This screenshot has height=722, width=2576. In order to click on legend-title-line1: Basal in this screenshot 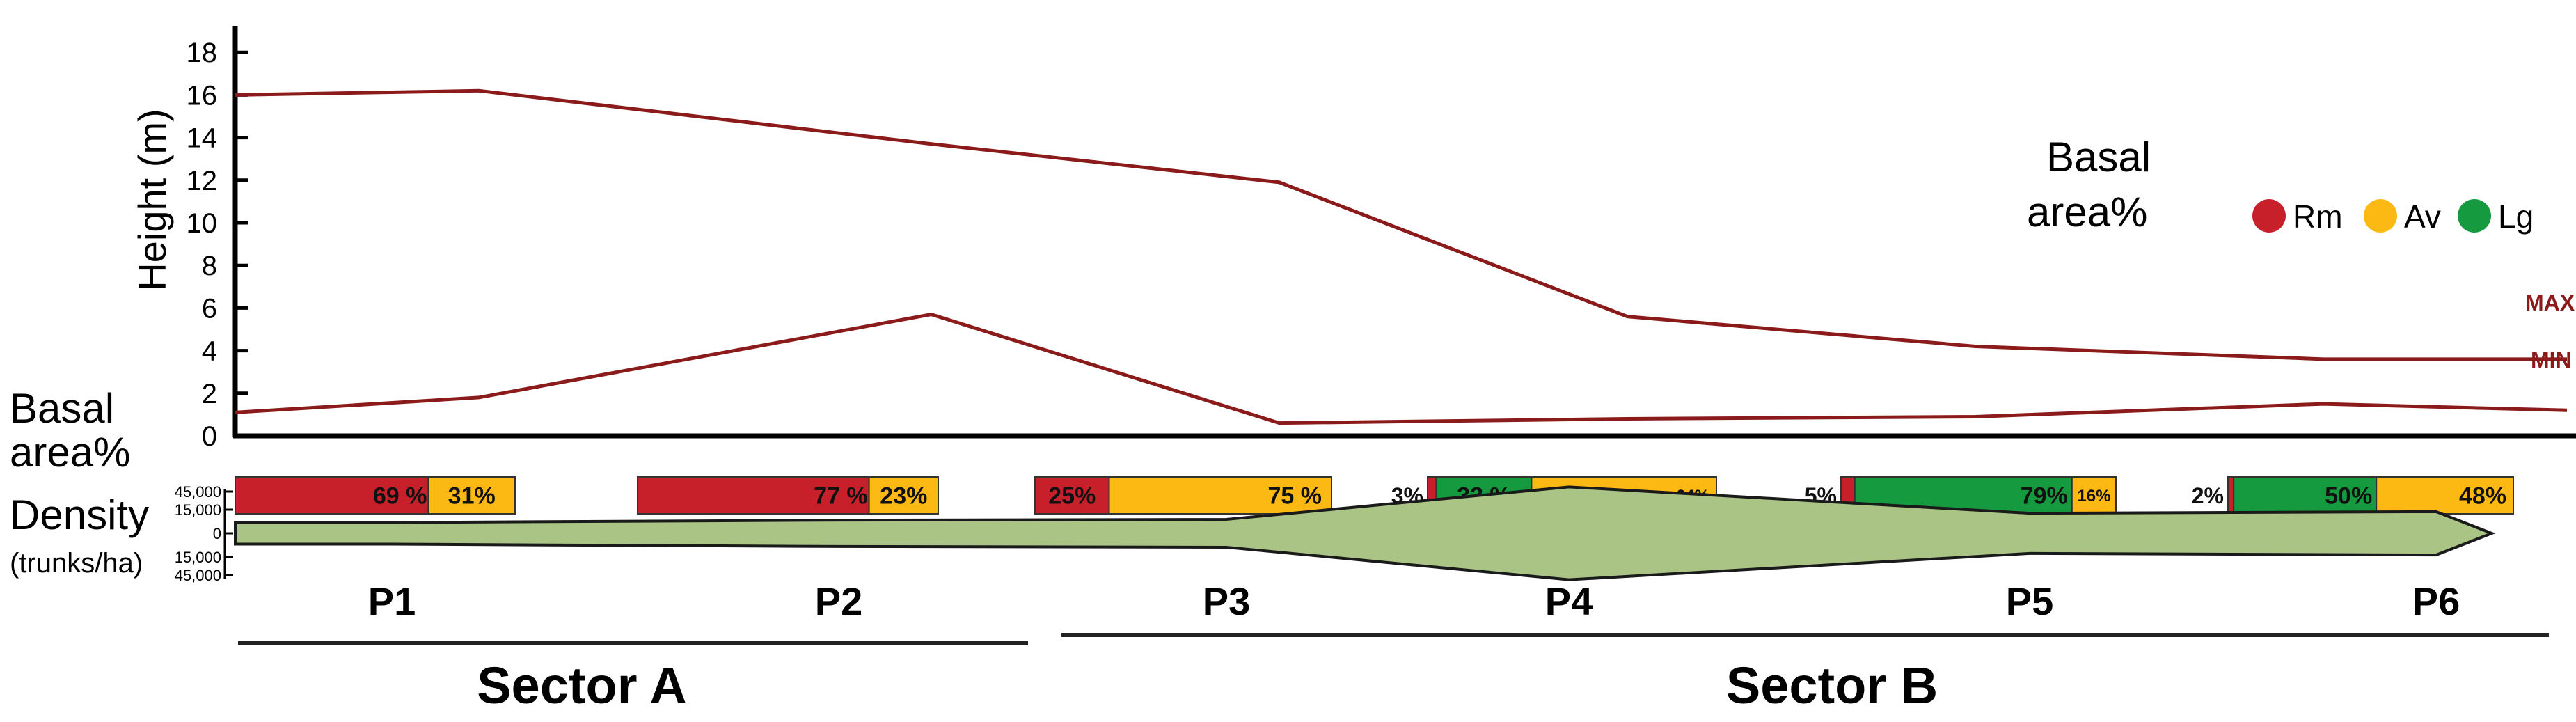, I will do `click(2098, 157)`.